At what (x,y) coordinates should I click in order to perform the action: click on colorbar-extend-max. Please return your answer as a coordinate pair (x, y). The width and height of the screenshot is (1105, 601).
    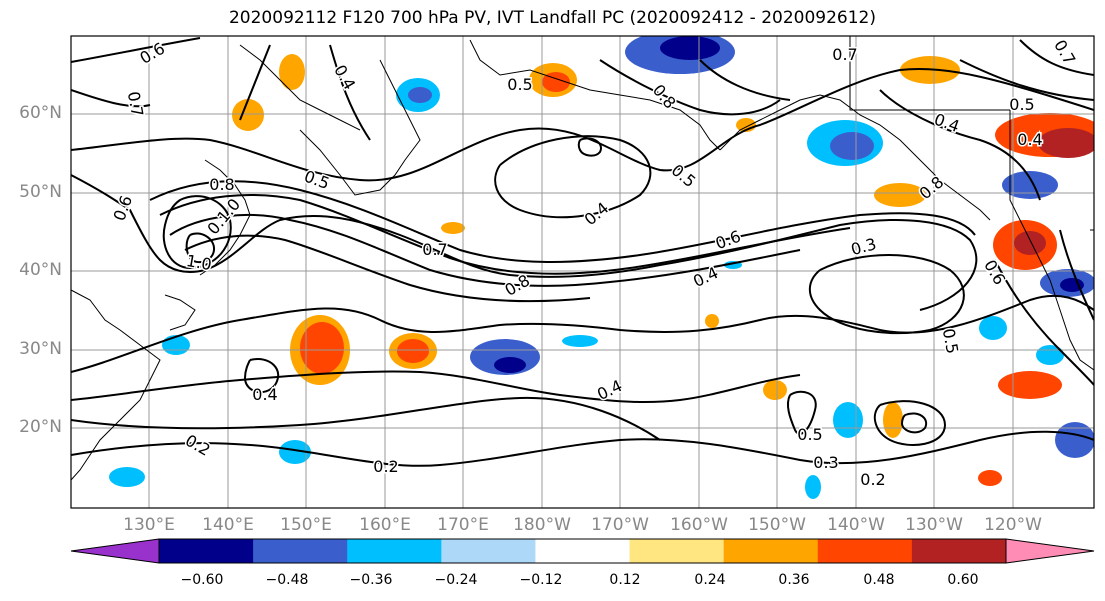
    Looking at the image, I should click on (1050, 551).